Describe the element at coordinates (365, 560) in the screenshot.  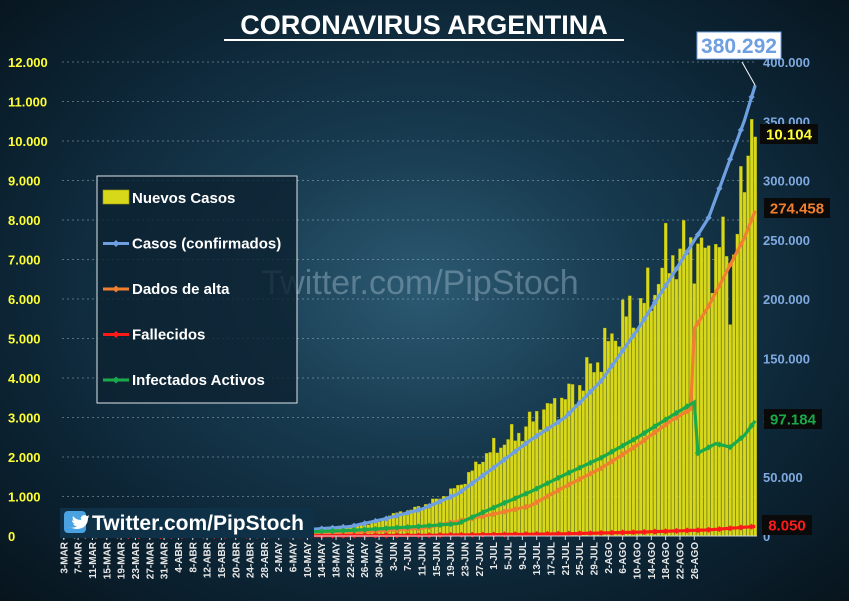
I see `x-tick-label: 26-MAY` at that location.